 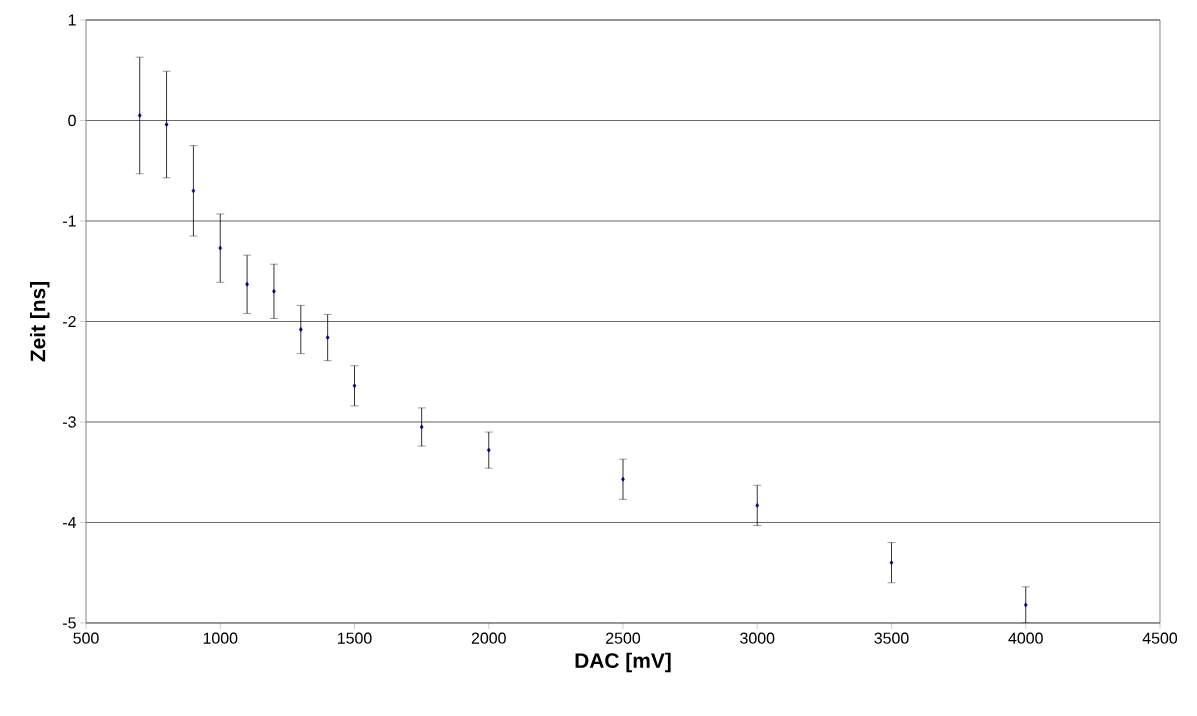 I want to click on x-tick-label: 2000, so click(x=488, y=638).